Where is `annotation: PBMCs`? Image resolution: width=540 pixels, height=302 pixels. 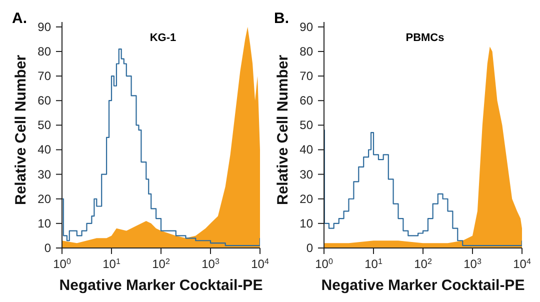 annotation: PBMCs is located at coordinates (425, 38).